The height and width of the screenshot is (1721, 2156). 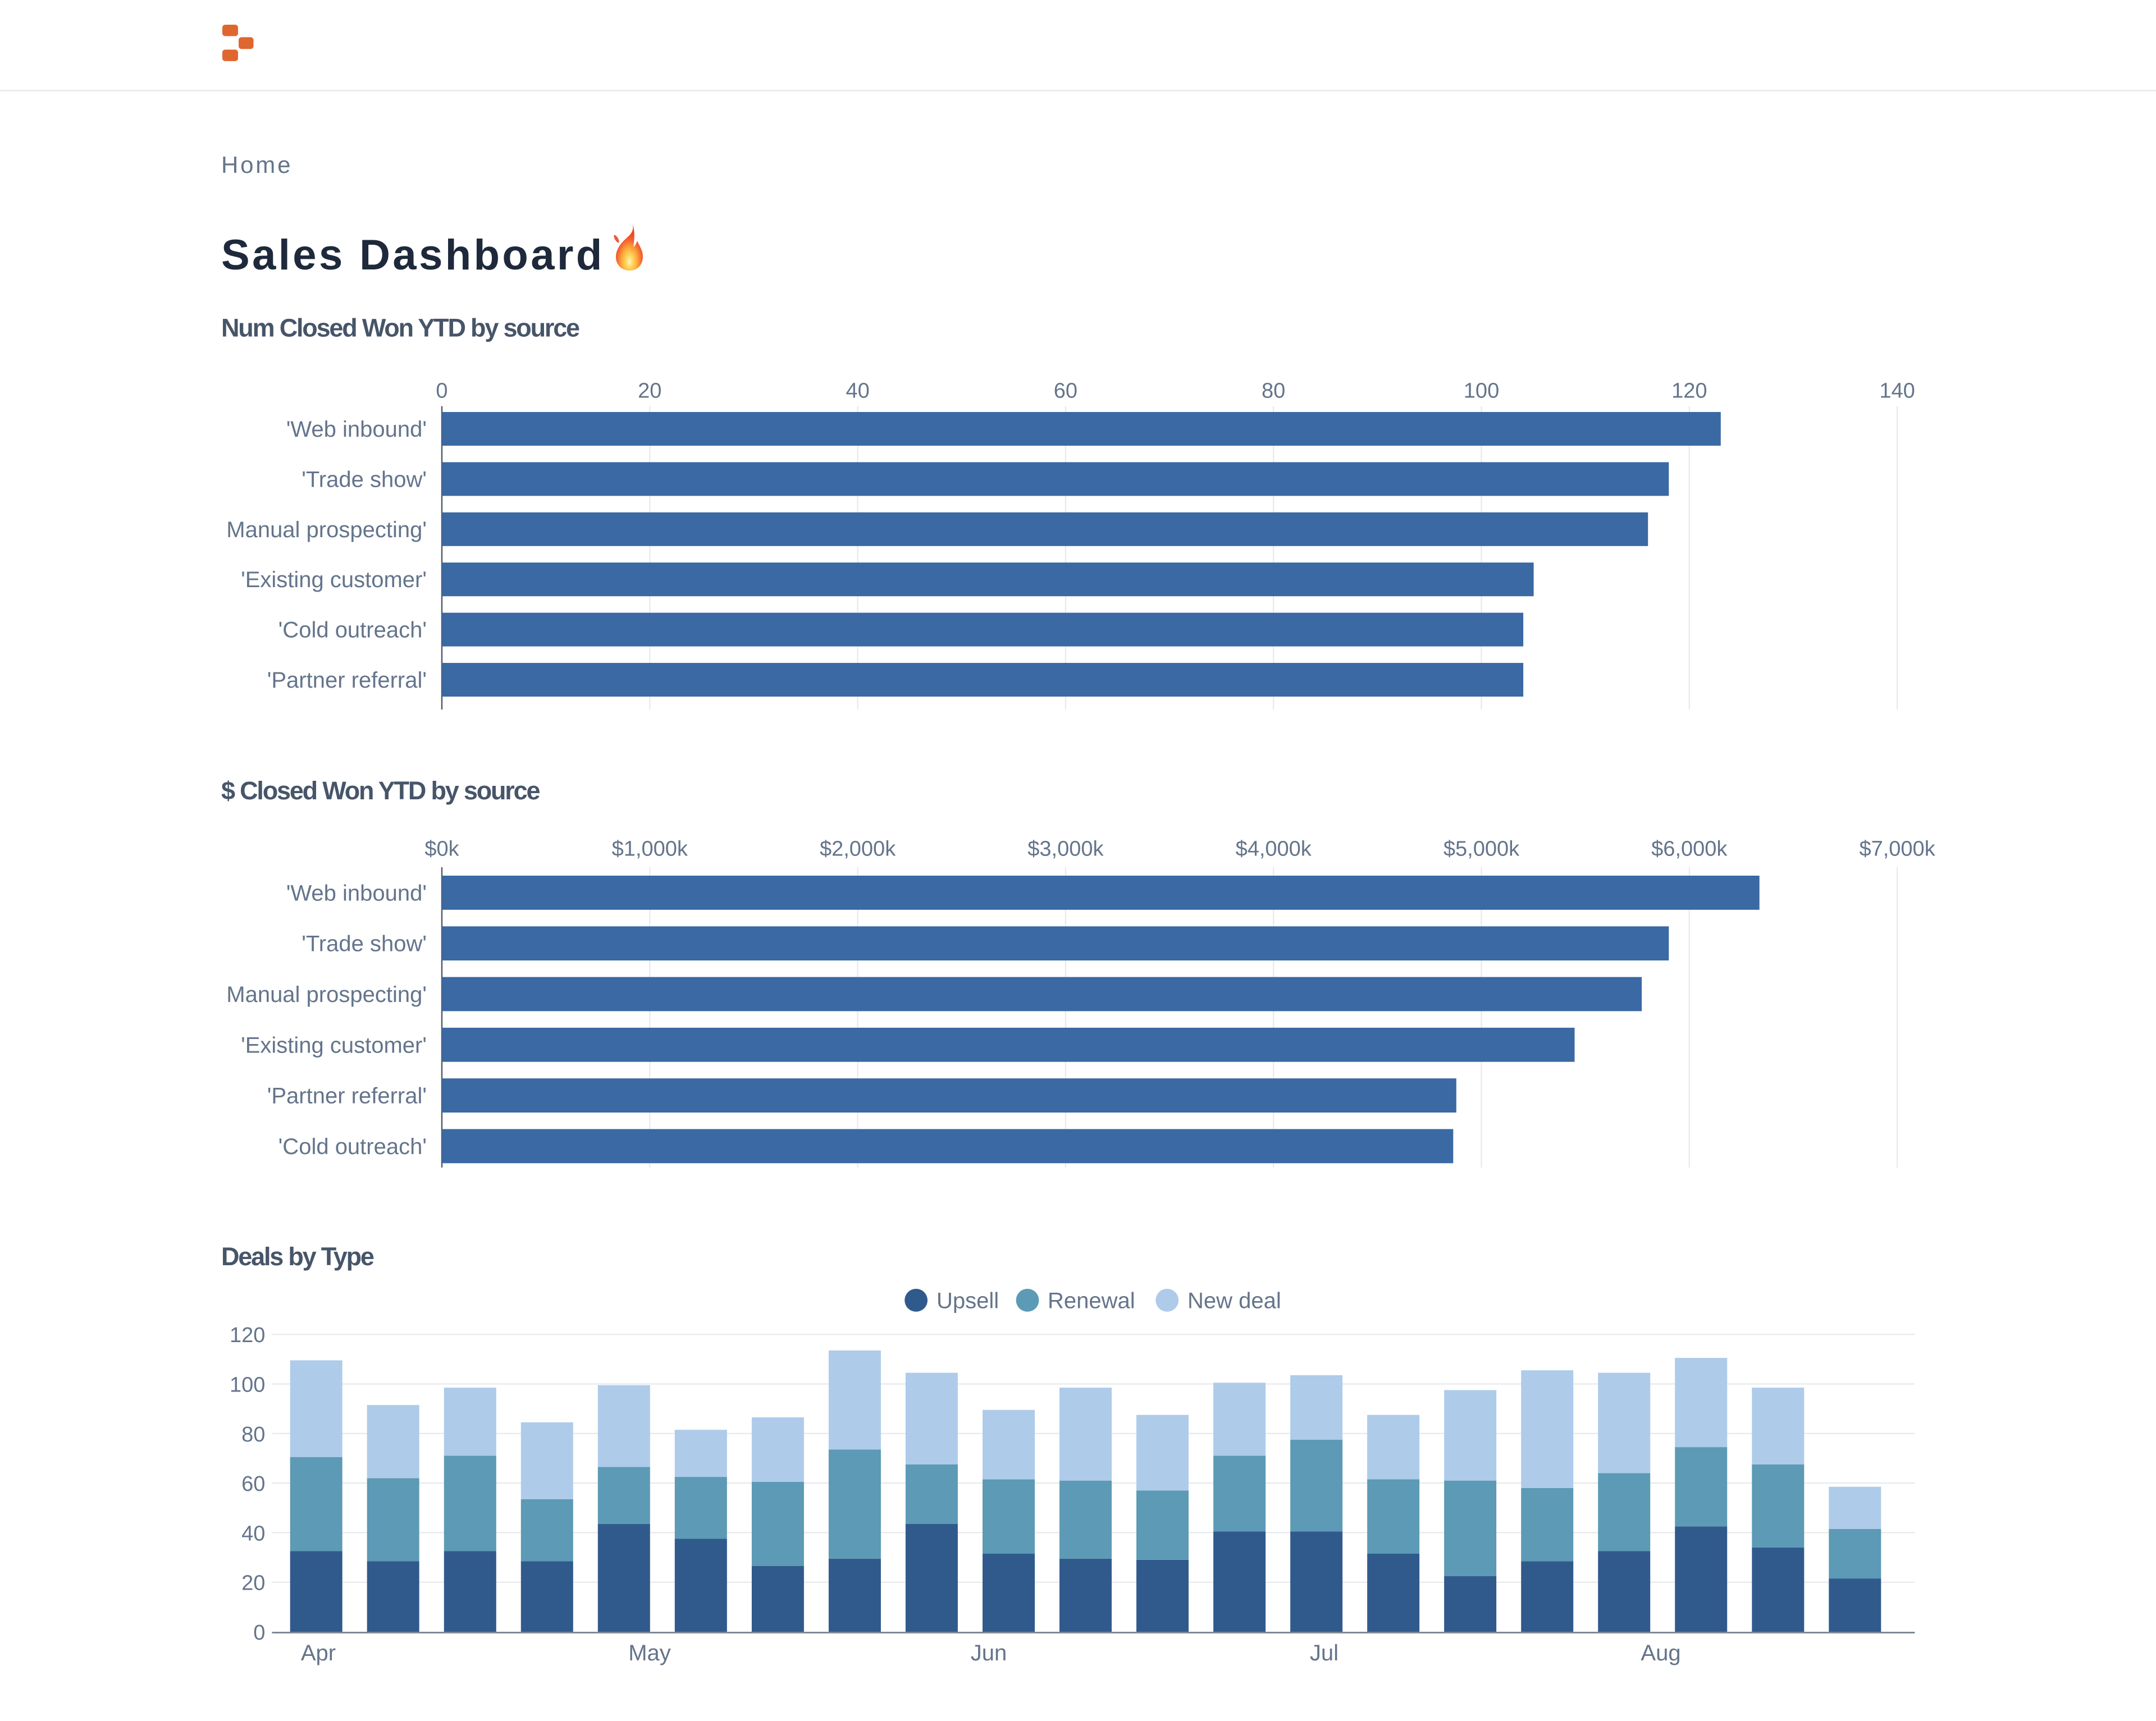 I want to click on svg-text: $4,000k, so click(x=1274, y=849).